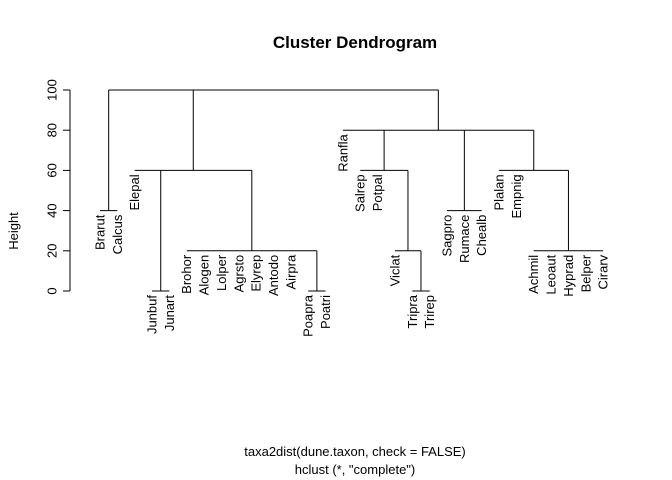  What do you see at coordinates (447, 236) in the screenshot?
I see `leaf-label: Sagpro` at bounding box center [447, 236].